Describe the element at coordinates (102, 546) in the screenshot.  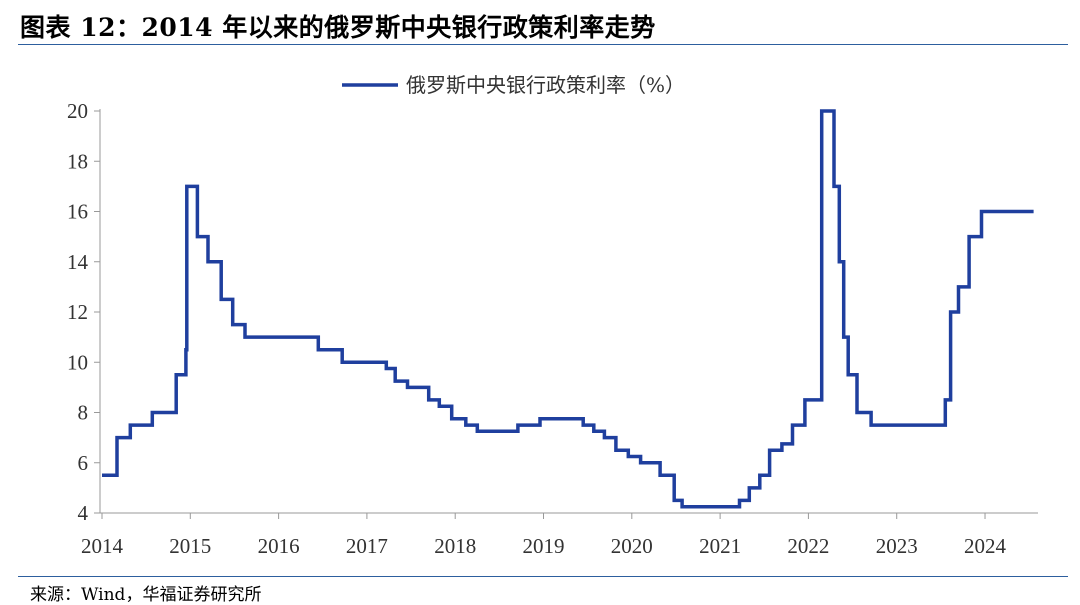
I see `x-tick-label: 2014` at that location.